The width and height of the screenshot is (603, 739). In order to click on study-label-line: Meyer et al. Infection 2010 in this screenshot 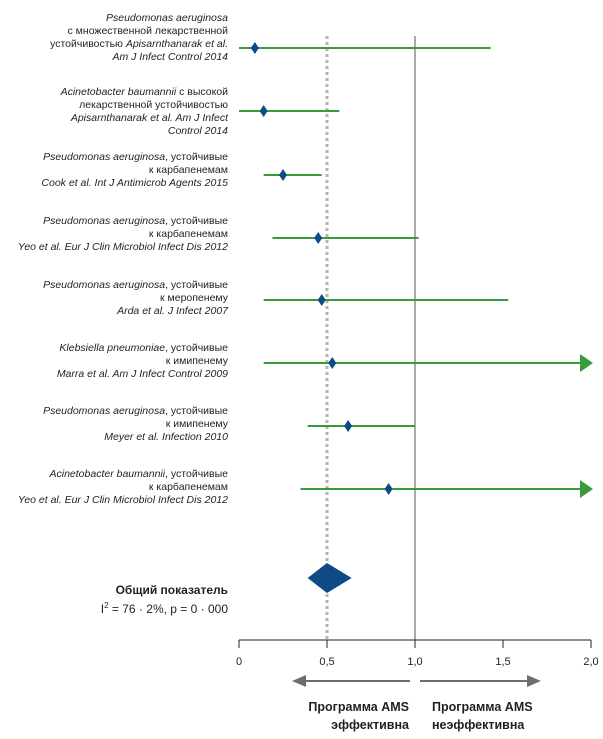, I will do `click(115, 437)`.